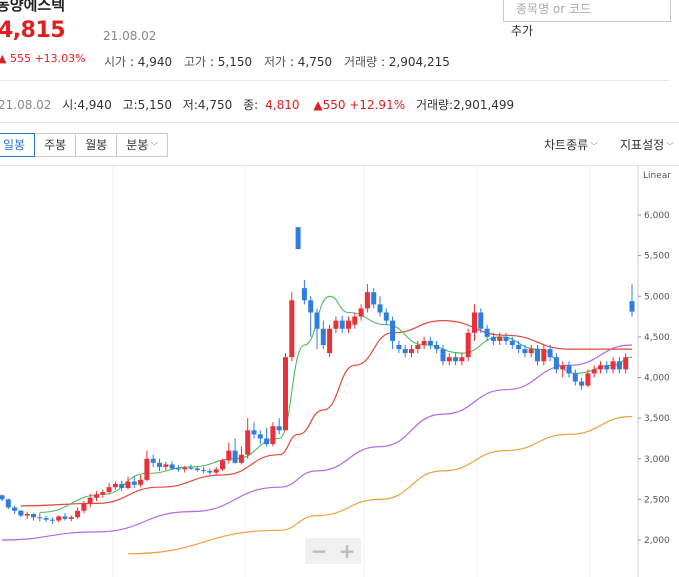 Image resolution: width=679 pixels, height=577 pixels. Describe the element at coordinates (657, 297) in the screenshot. I see `y-tick-label: 5,000` at that location.